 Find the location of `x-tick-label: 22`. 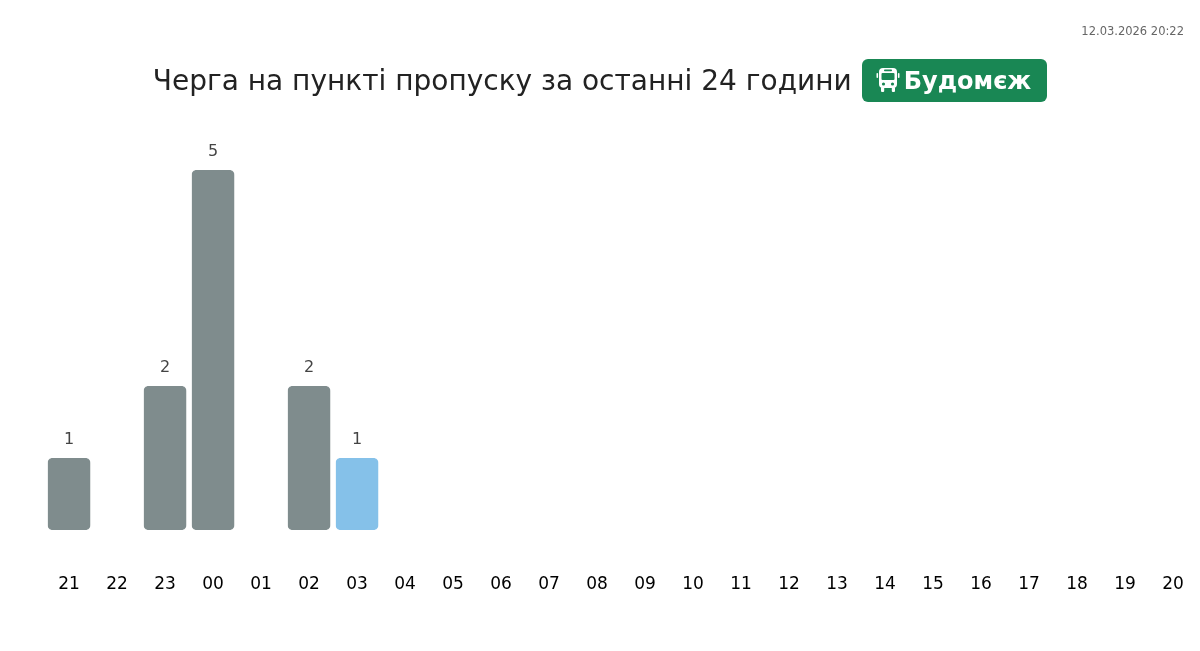

x-tick-label: 22 is located at coordinates (117, 582).